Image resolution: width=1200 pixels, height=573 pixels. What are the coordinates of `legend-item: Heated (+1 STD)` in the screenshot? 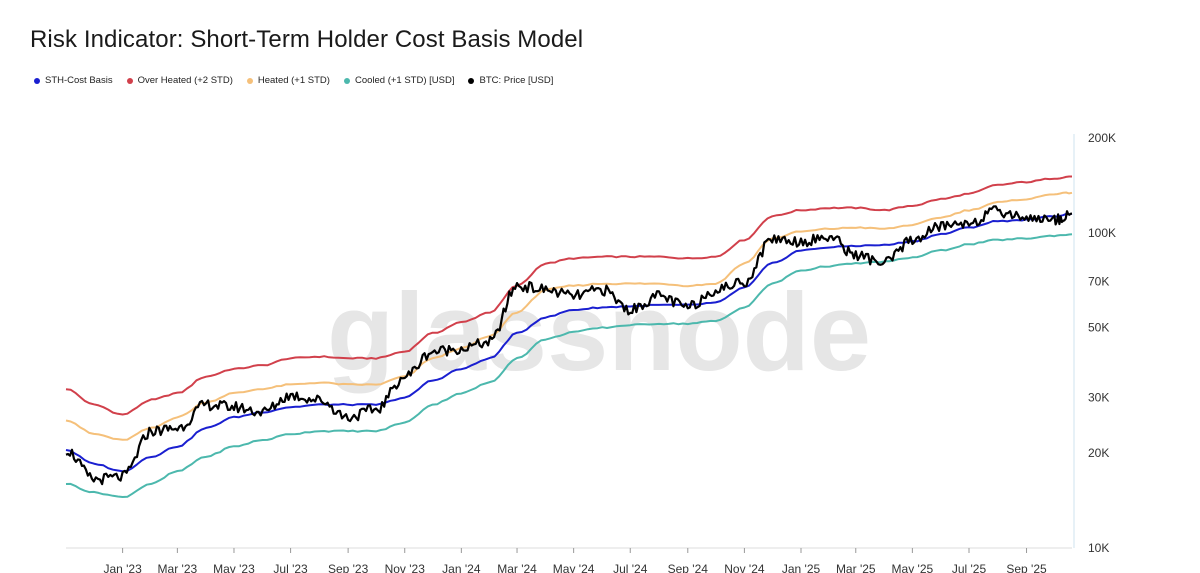 It's located at (288, 80).